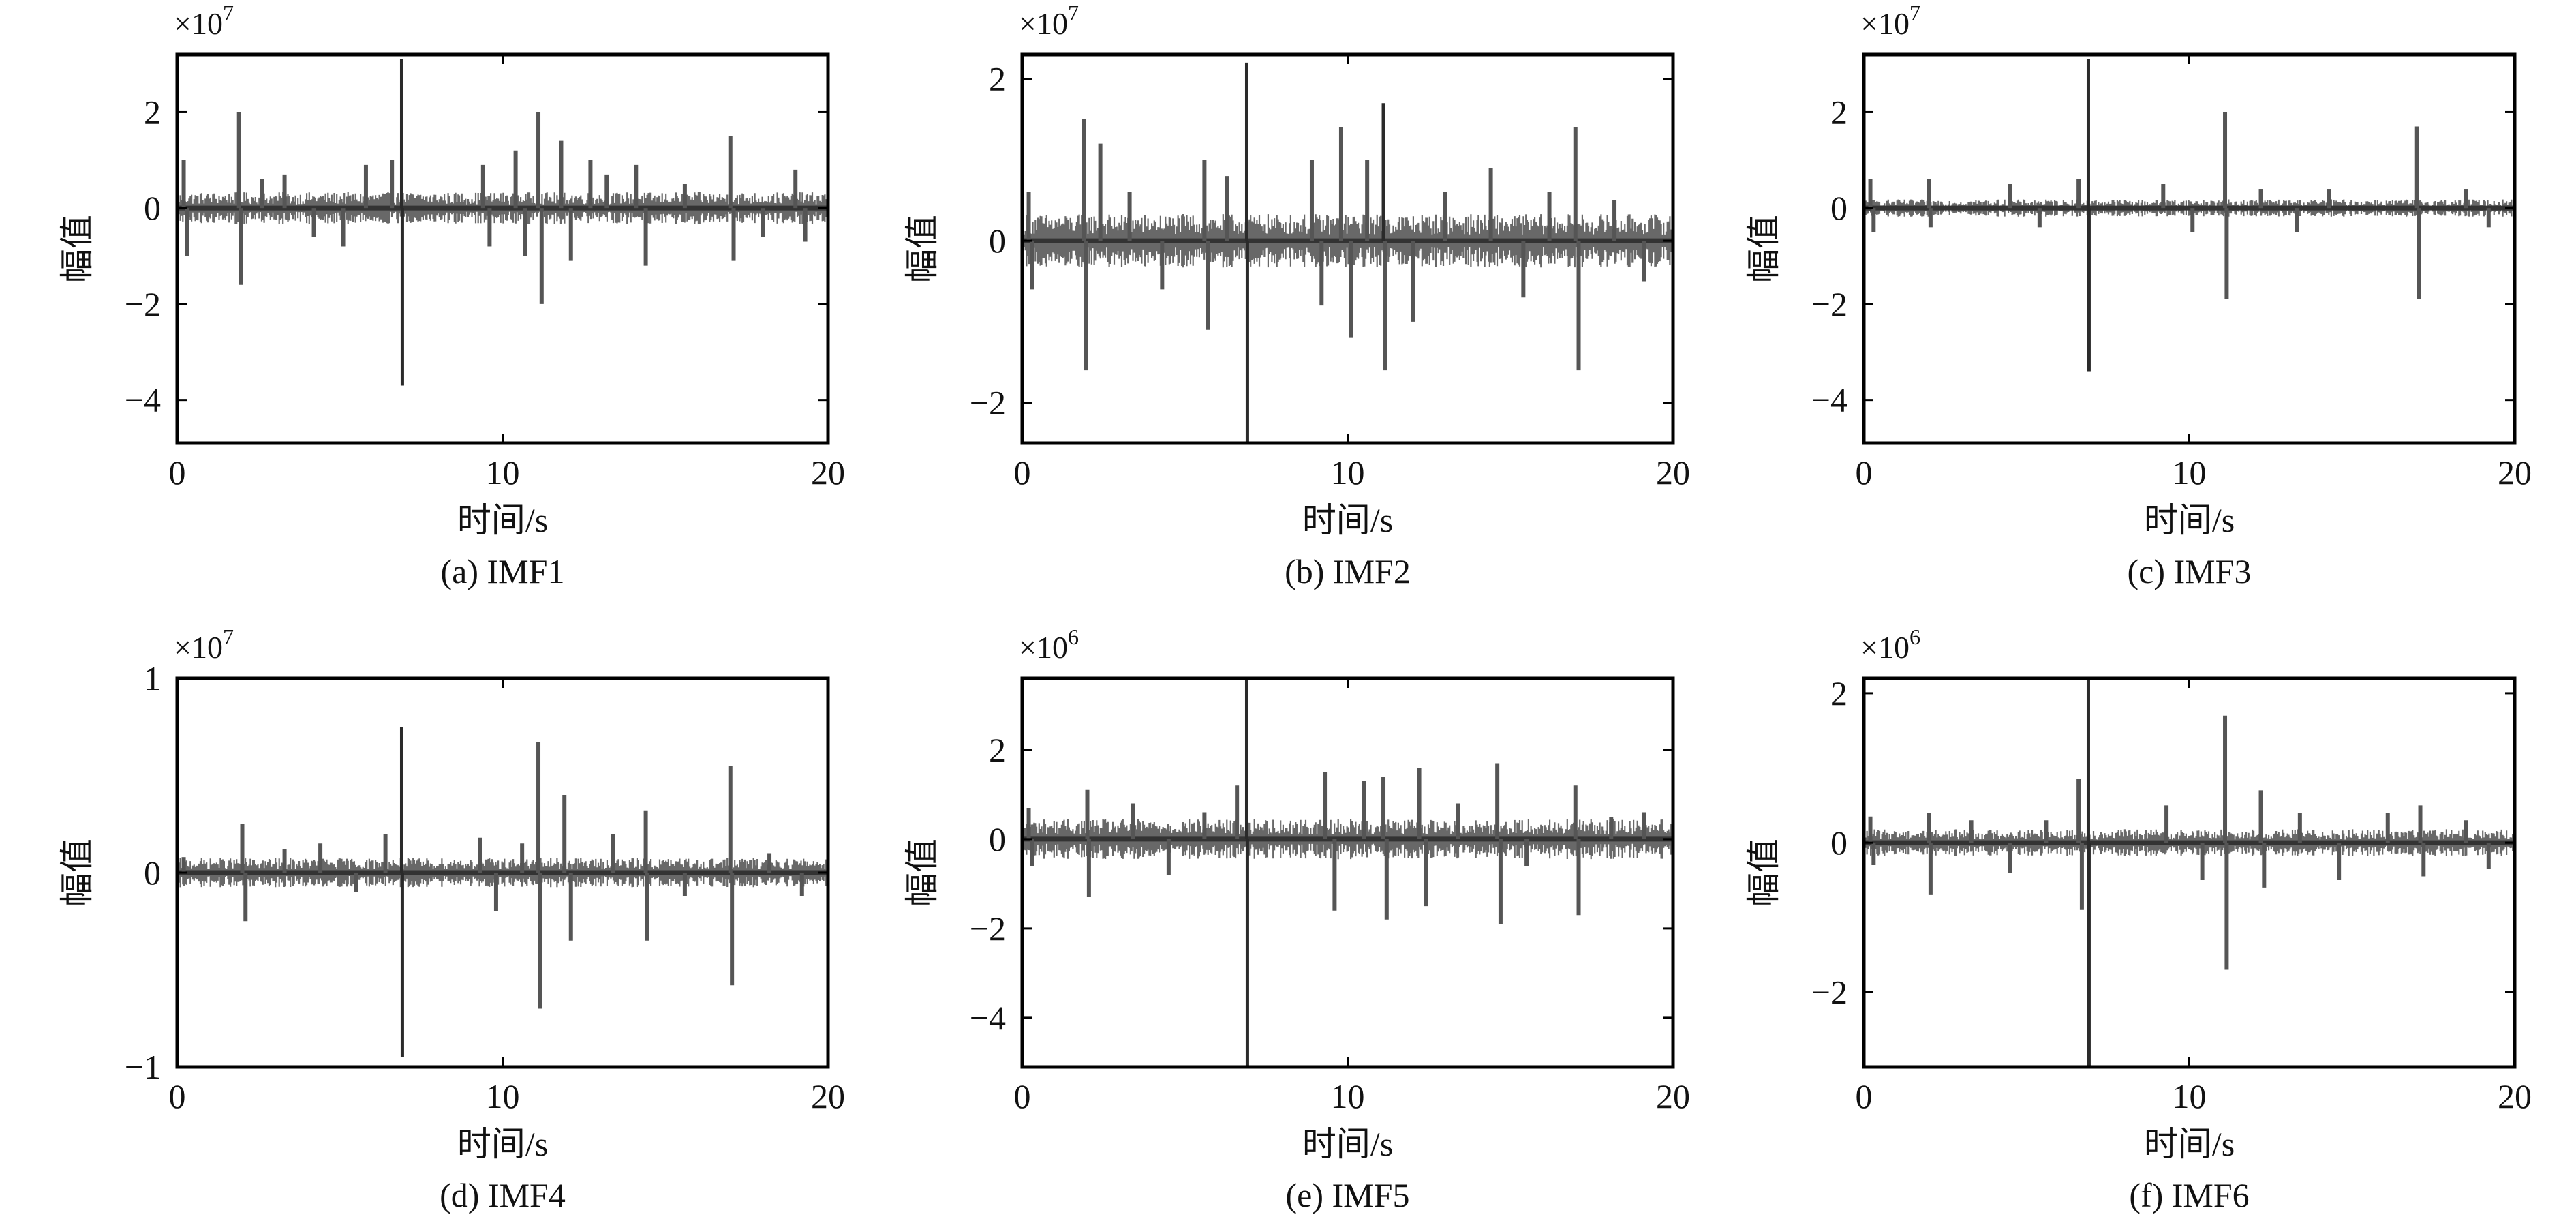  Describe the element at coordinates (1348, 1195) in the screenshot. I see `panel-caption: (e) IMF5` at that location.